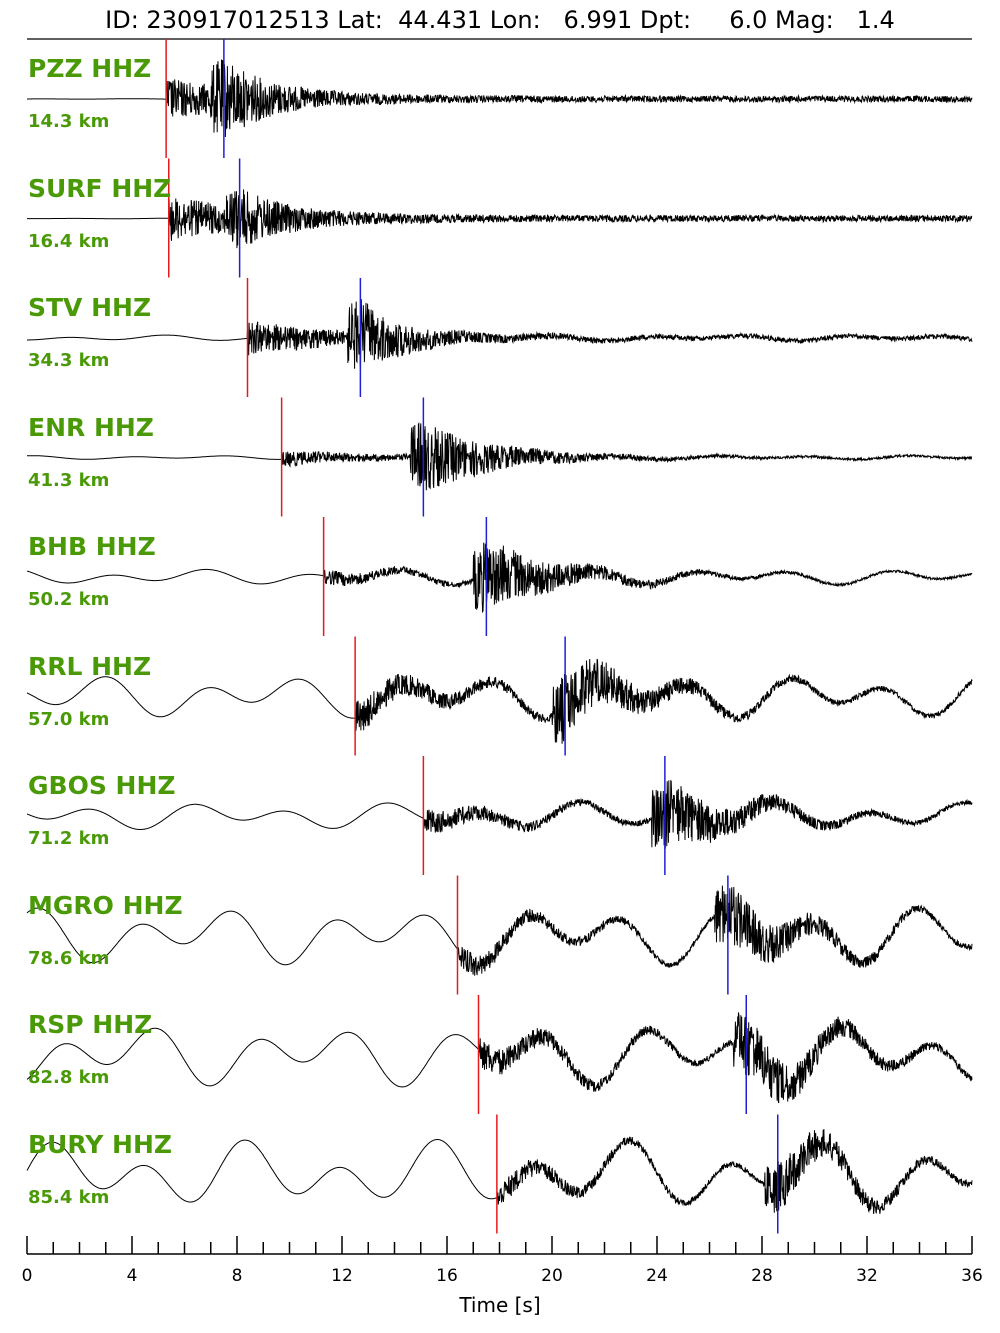 This screenshot has width=1000, height=1333. I want to click on x-tick-label: 8, so click(237, 1276).